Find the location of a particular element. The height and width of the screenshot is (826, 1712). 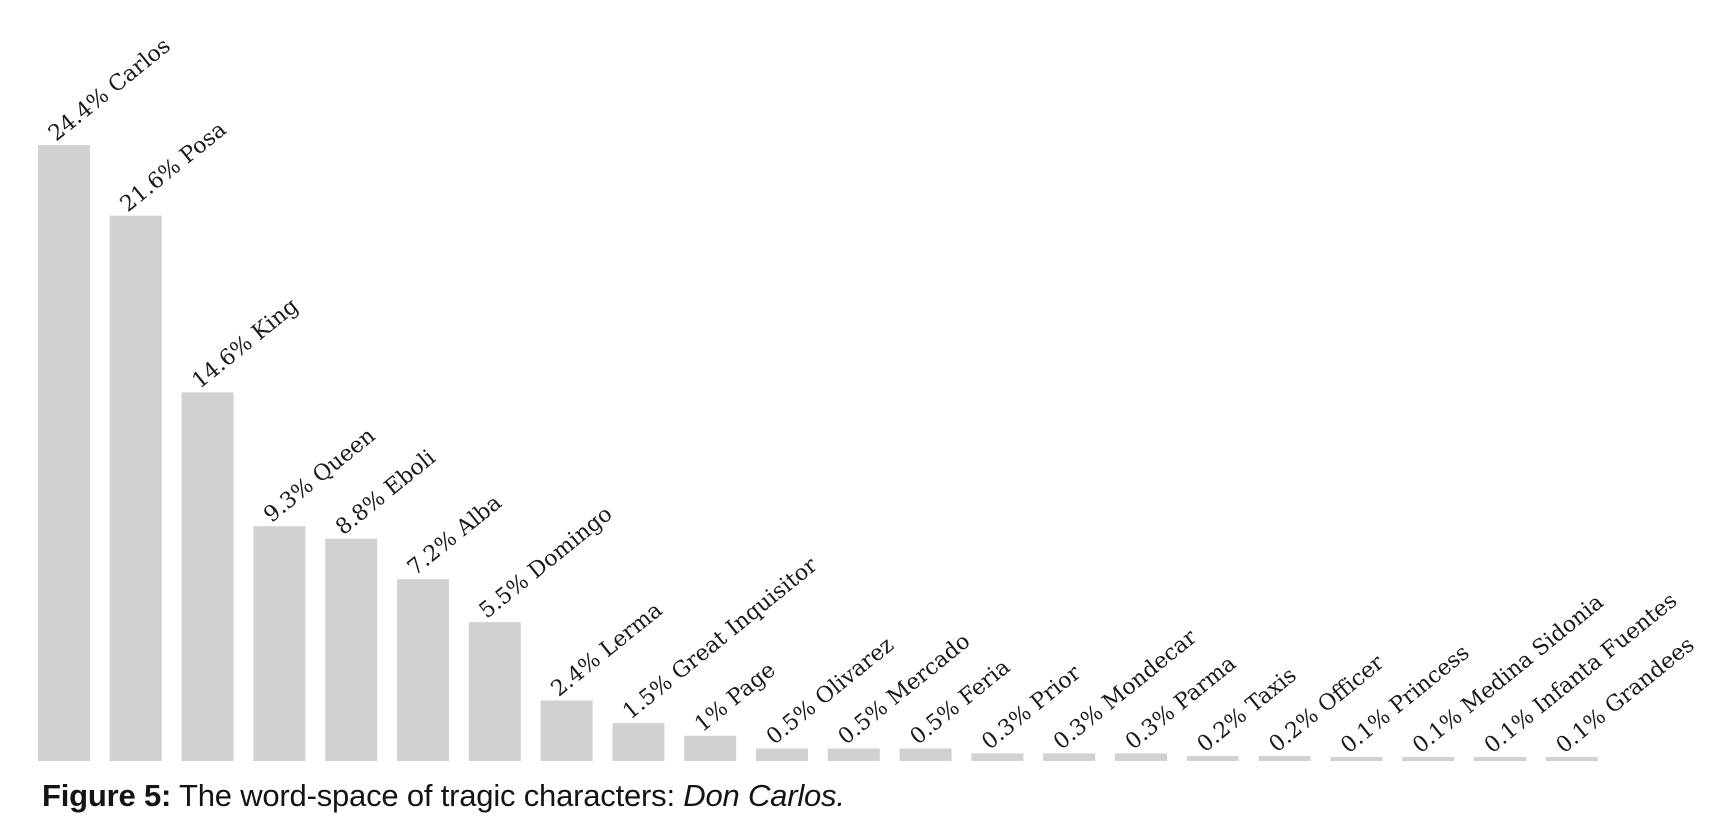

bar-posa is located at coordinates (135, 488).